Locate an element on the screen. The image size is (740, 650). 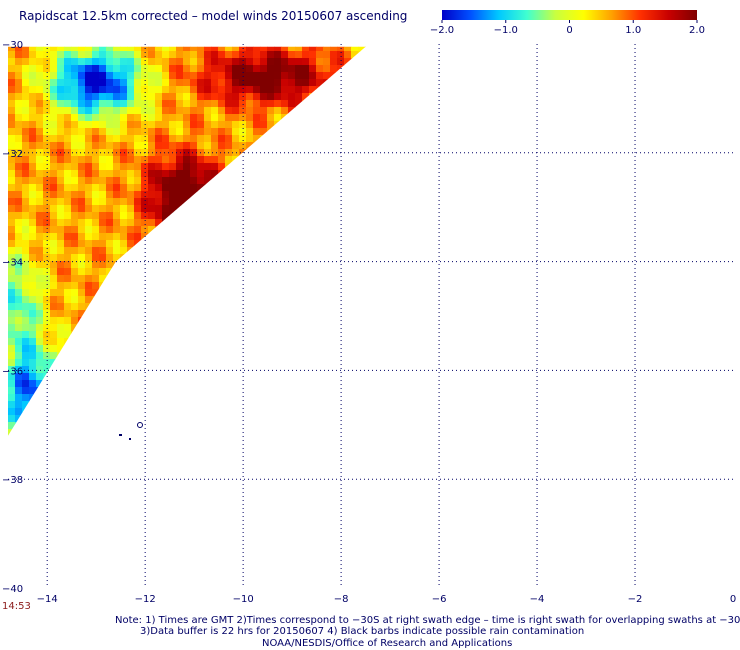
time-stamp: 14:53 is located at coordinates (16, 605).